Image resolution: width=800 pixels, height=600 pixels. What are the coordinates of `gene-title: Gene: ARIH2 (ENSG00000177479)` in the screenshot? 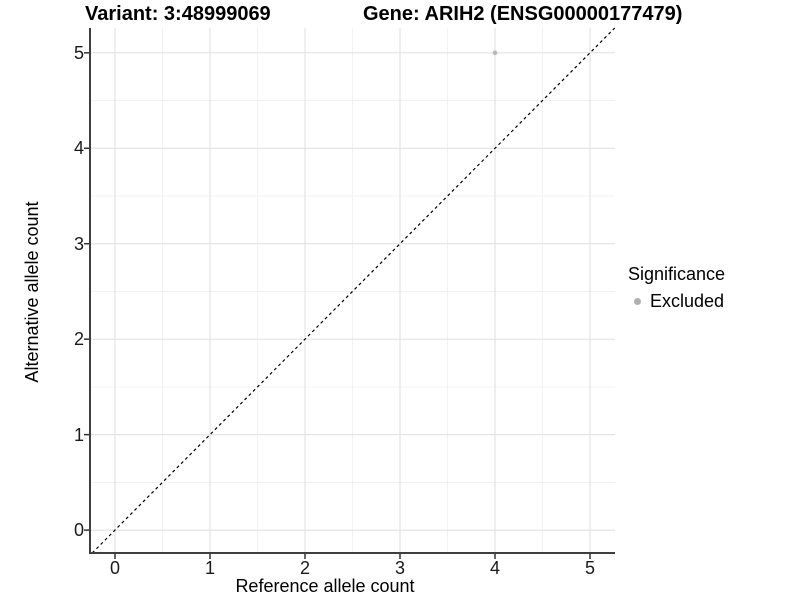 It's located at (523, 14).